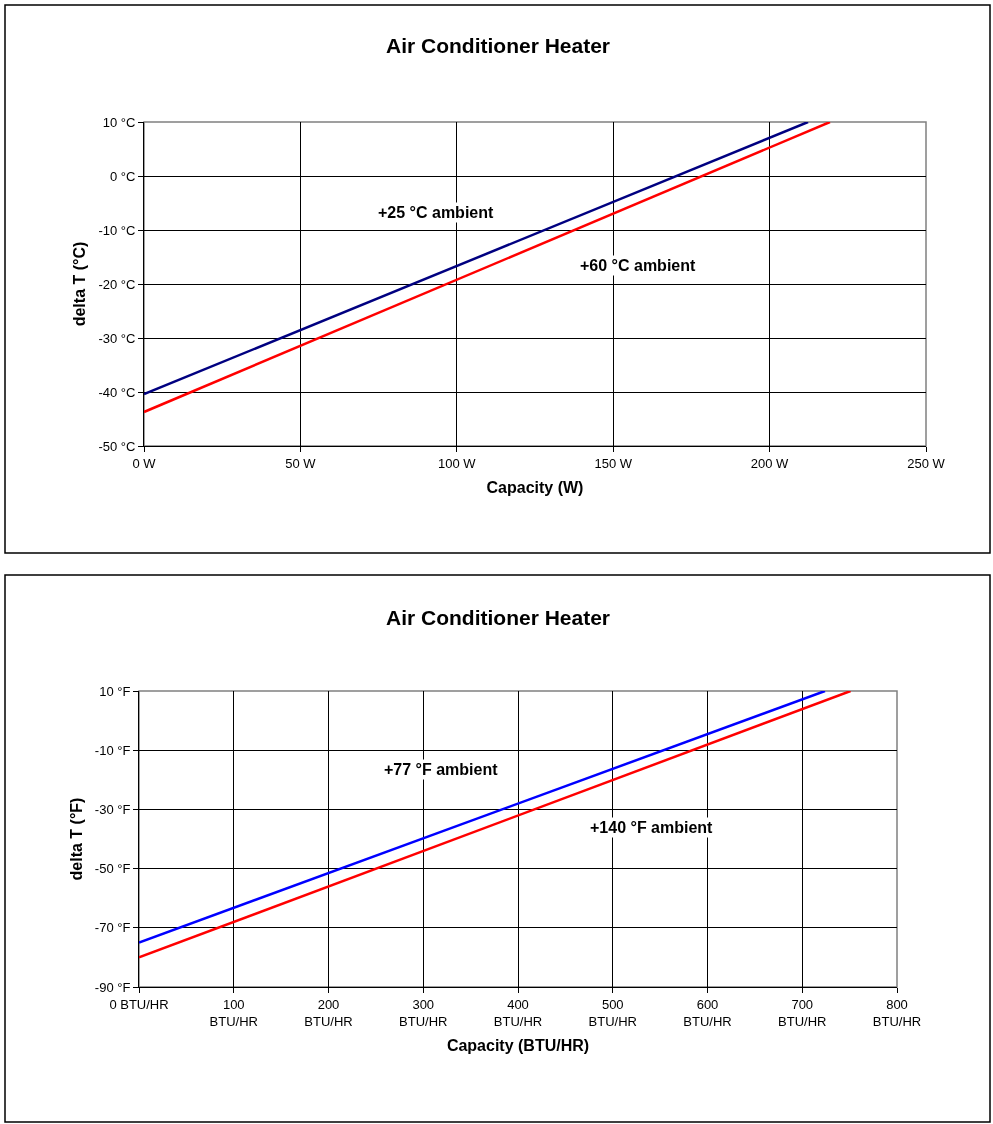 The image size is (993, 1124). What do you see at coordinates (770, 463) in the screenshot?
I see `x-tick-label: 200 W` at bounding box center [770, 463].